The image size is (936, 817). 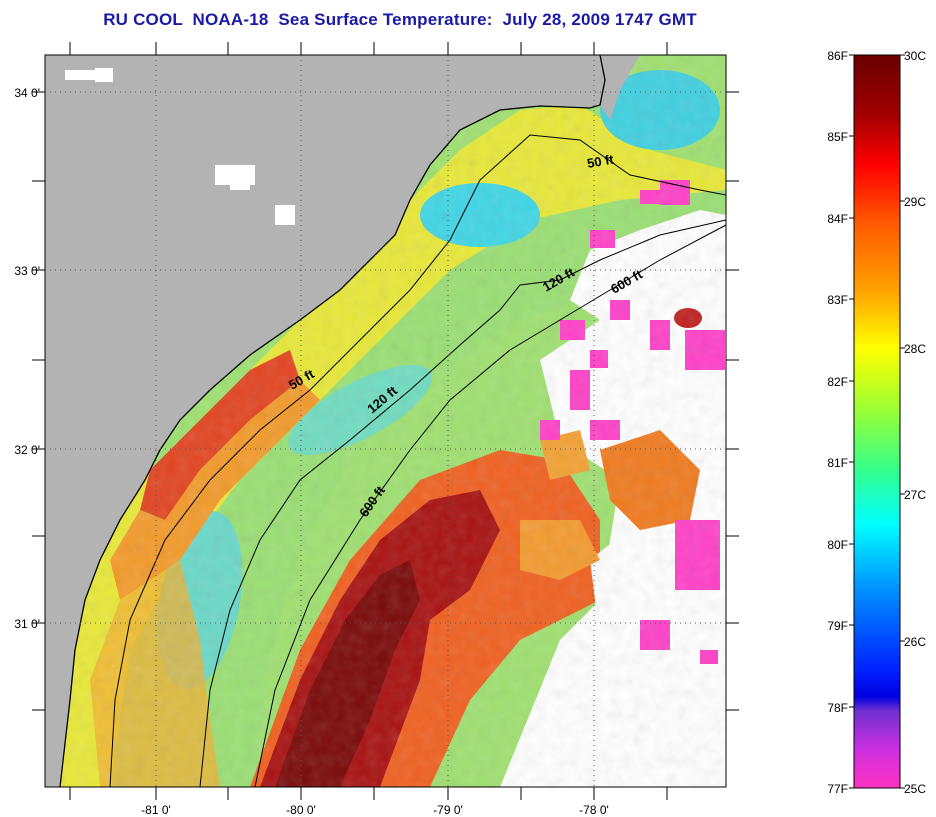 What do you see at coordinates (915, 202) in the screenshot?
I see `cbar-c-29: 29C` at bounding box center [915, 202].